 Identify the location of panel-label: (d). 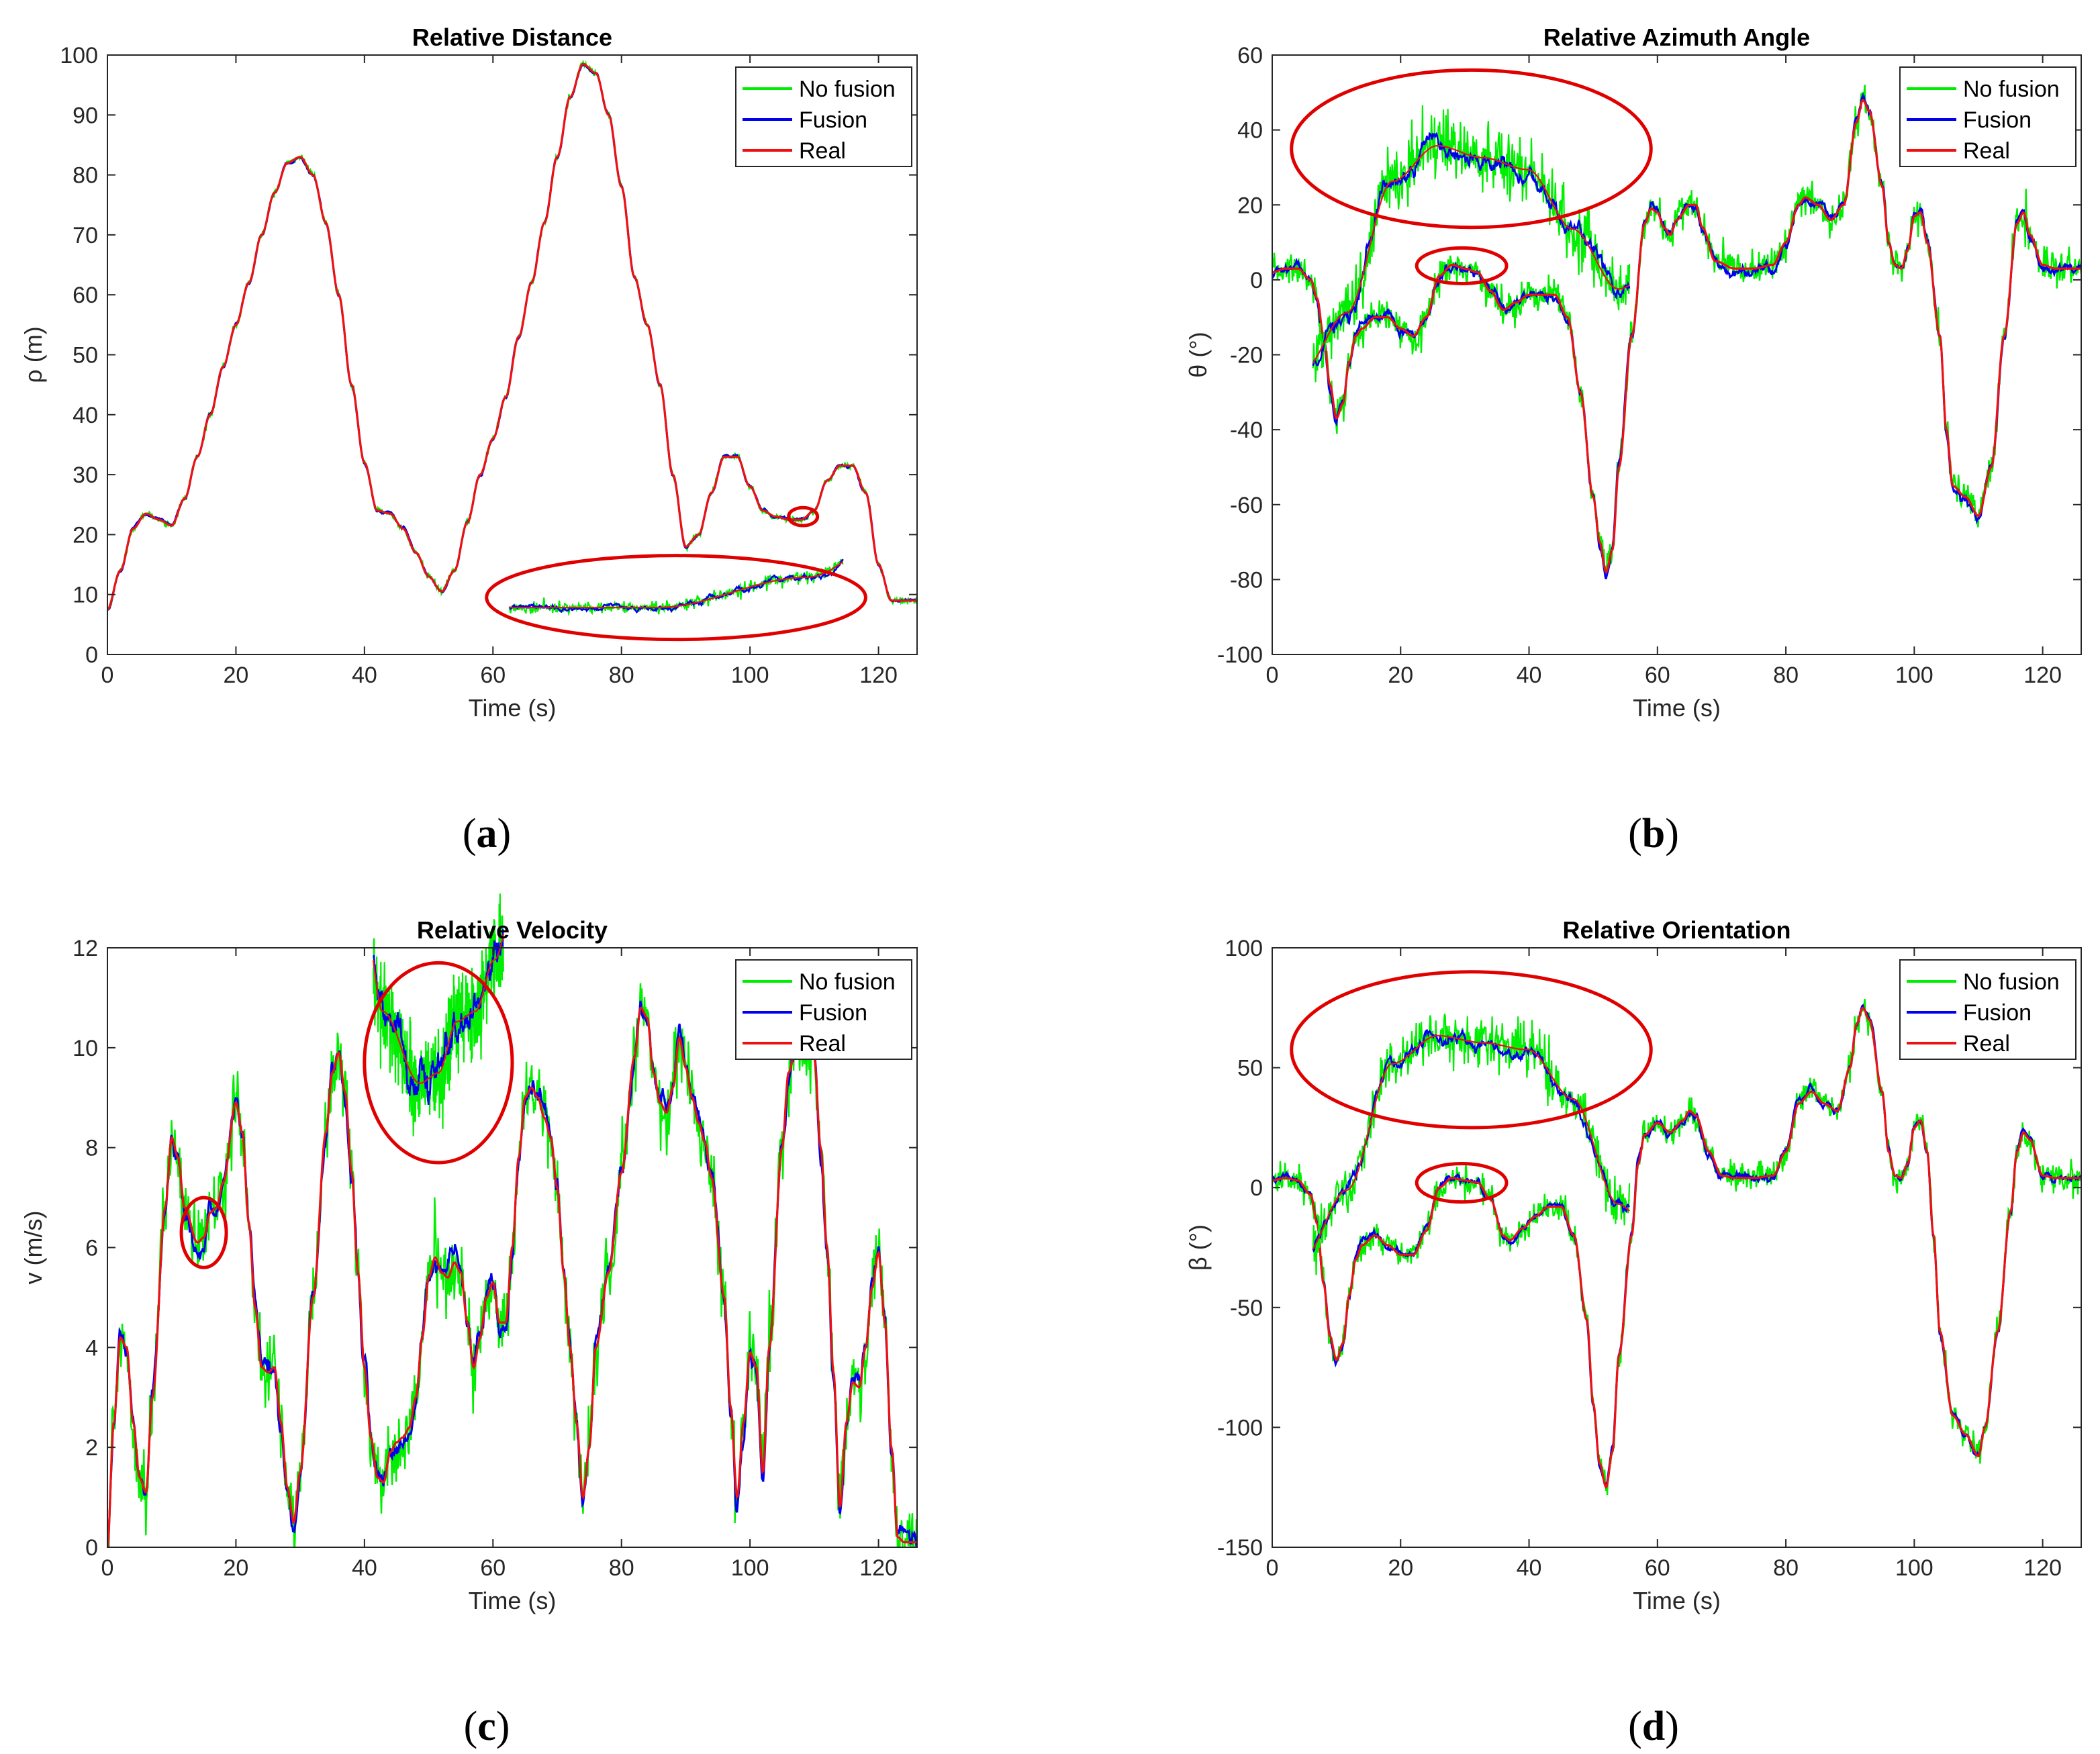
(1653, 1726).